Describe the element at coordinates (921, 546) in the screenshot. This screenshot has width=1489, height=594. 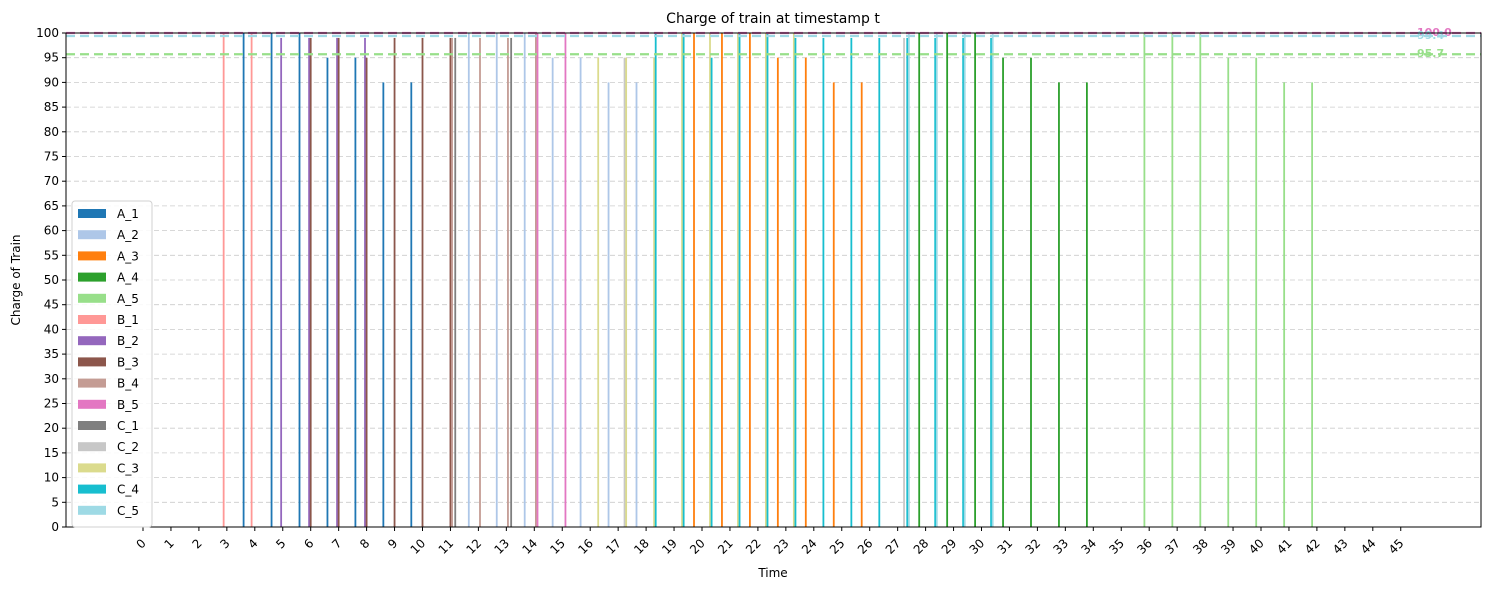
I see `x-tick-label: 28` at that location.